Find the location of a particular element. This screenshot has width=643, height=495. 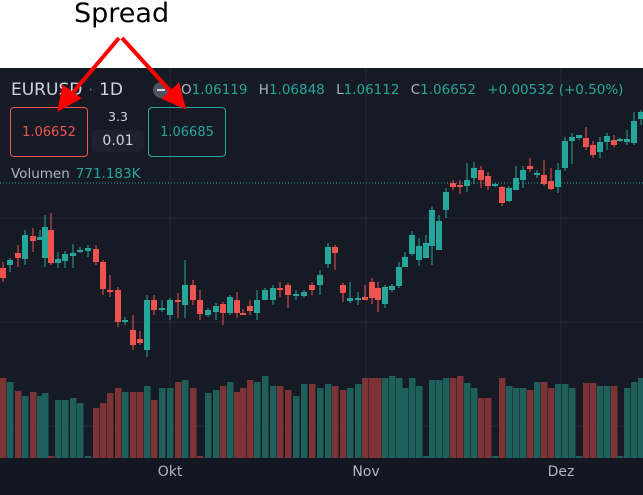

annotation-area: Spread is located at coordinates (321, 34).